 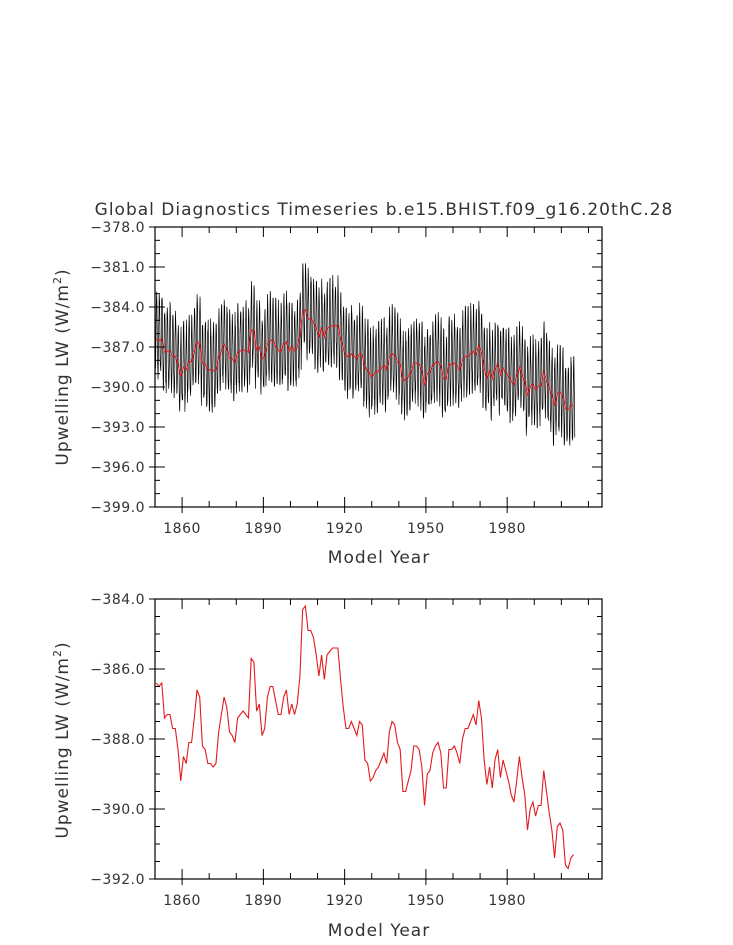 I want to click on bottom-xtick-label: 1980, so click(x=507, y=901).